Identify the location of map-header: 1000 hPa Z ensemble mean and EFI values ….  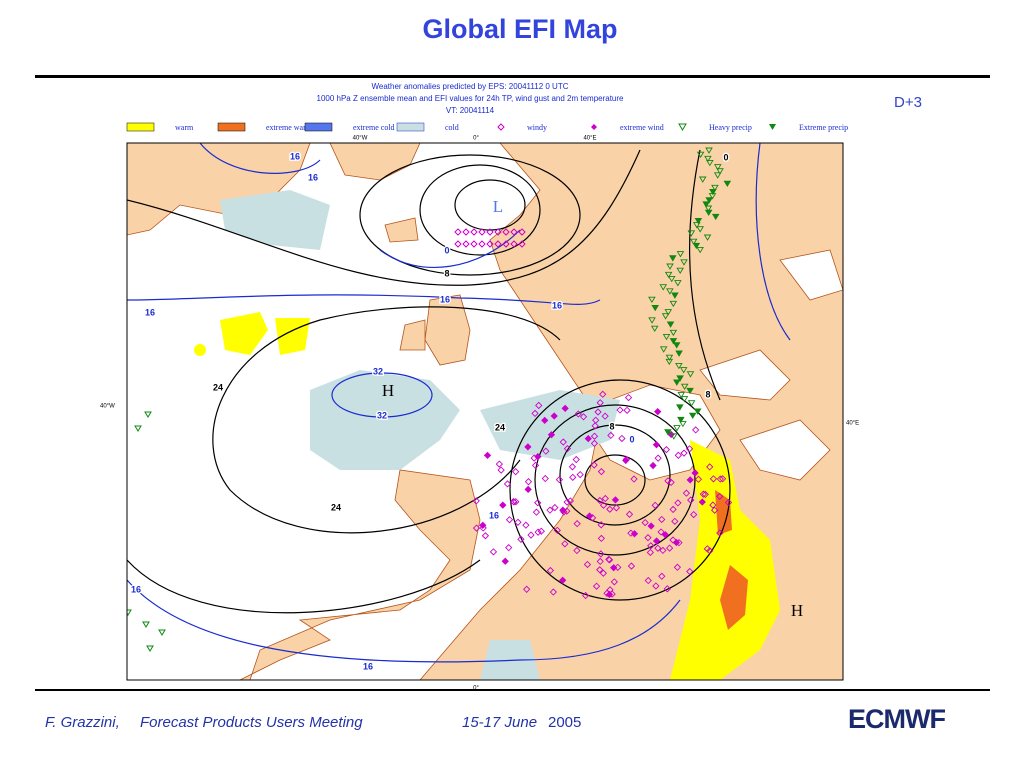
(471, 98).